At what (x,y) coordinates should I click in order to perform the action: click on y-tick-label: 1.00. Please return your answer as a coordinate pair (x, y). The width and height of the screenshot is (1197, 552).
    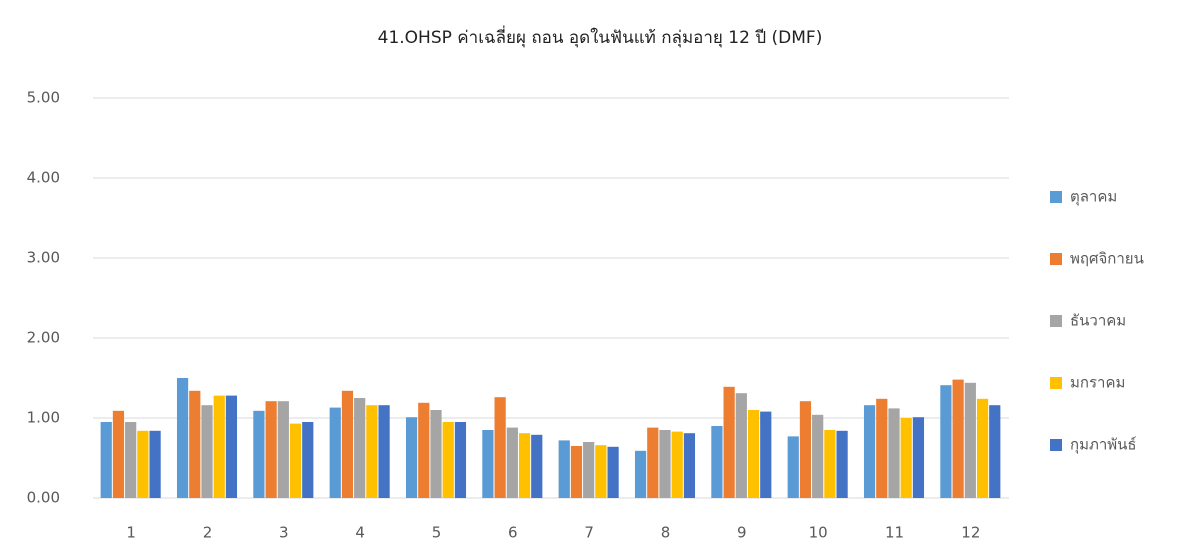
    Looking at the image, I should click on (43, 418).